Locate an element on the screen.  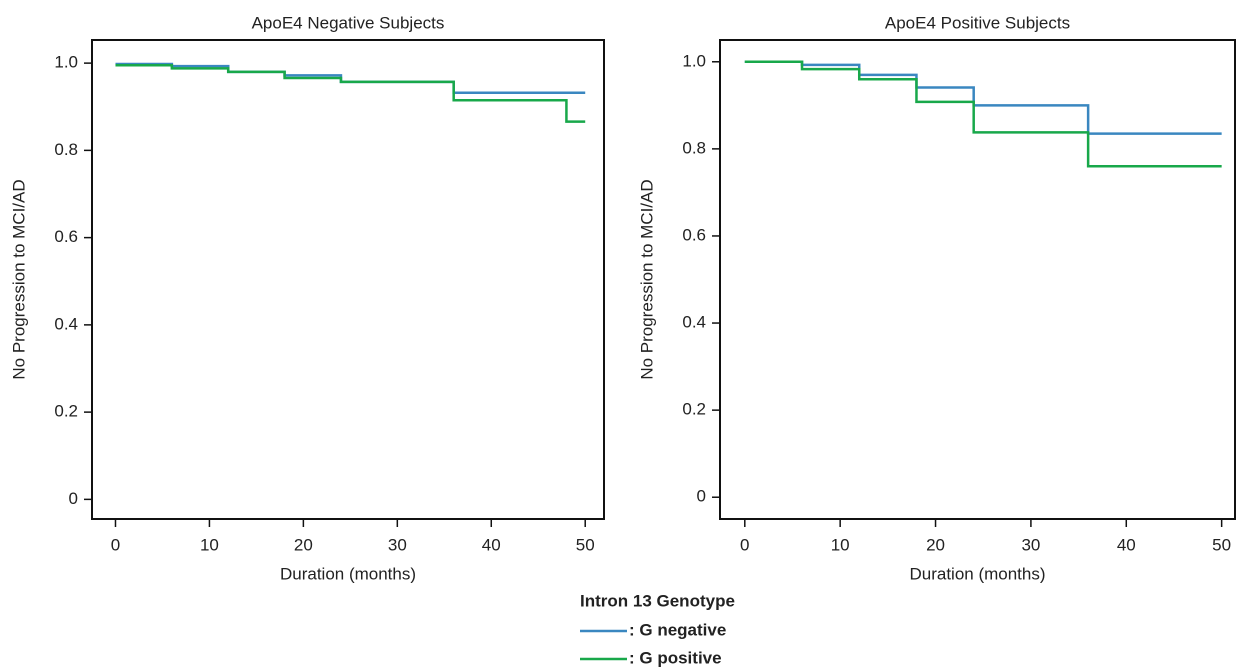
legend-label: : G negative is located at coordinates (677, 629).